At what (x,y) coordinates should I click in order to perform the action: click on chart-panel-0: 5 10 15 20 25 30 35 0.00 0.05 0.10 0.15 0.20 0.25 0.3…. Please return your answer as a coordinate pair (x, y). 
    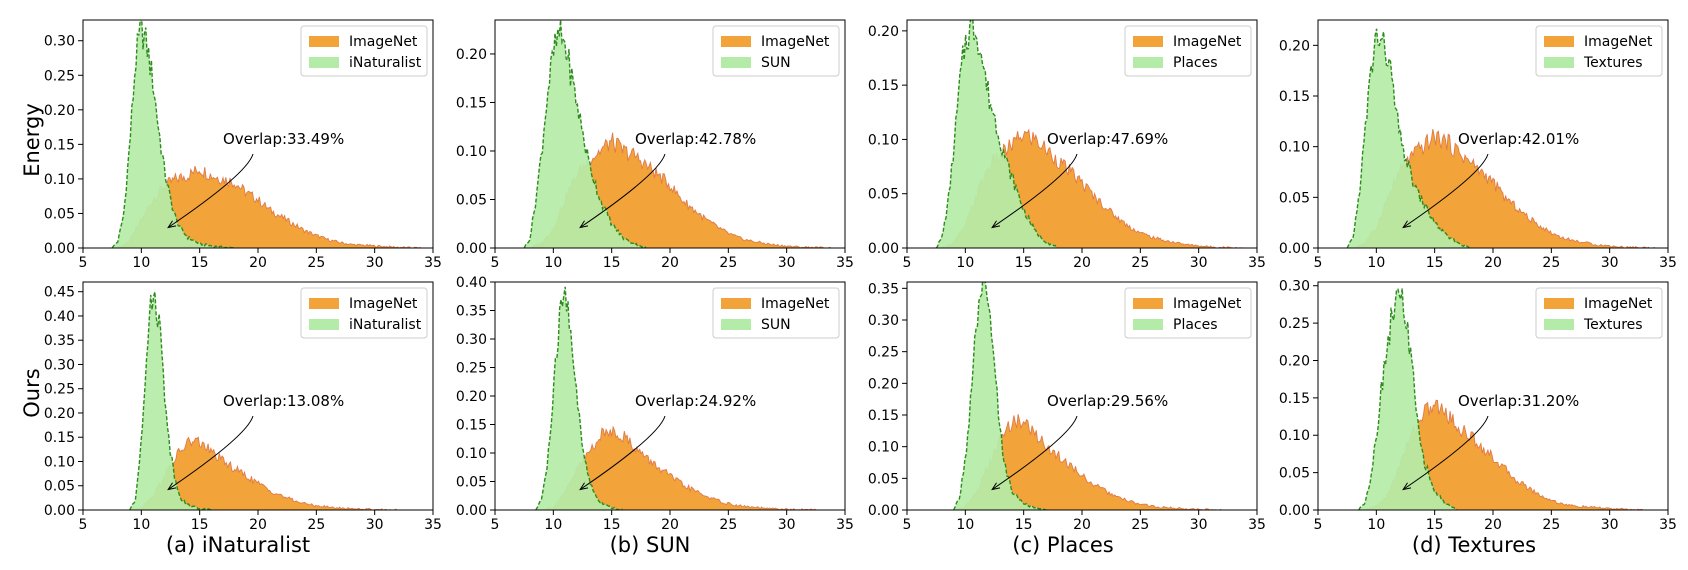
    Looking at the image, I should click on (243, 145).